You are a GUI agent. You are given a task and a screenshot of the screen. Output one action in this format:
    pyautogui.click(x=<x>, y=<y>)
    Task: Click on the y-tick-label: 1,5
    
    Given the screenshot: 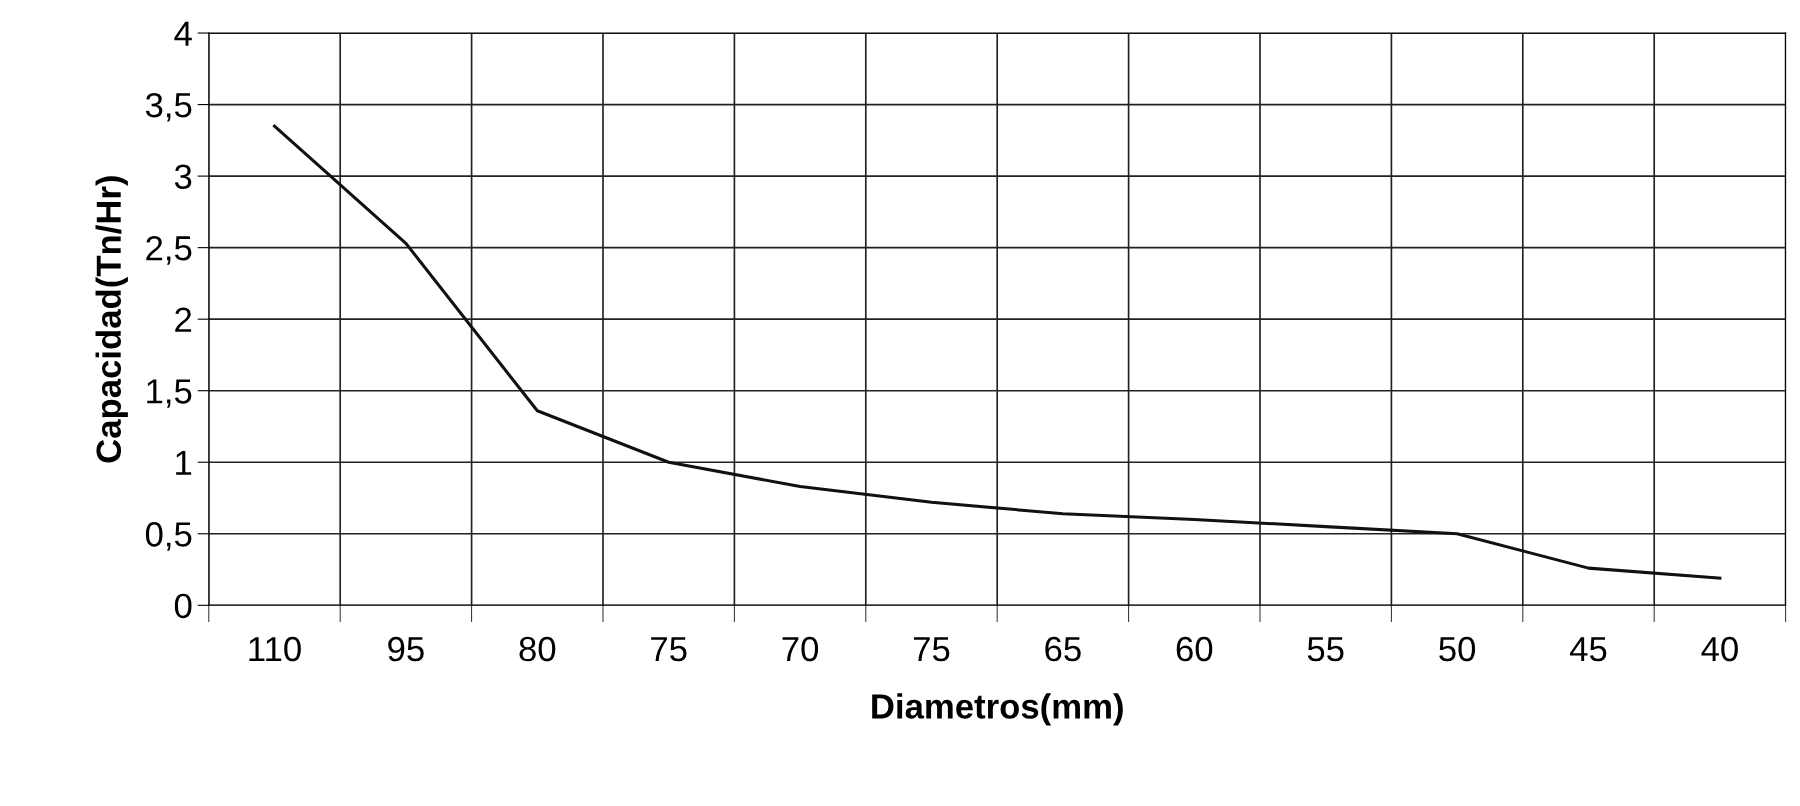 What is the action you would take?
    pyautogui.click(x=169, y=393)
    